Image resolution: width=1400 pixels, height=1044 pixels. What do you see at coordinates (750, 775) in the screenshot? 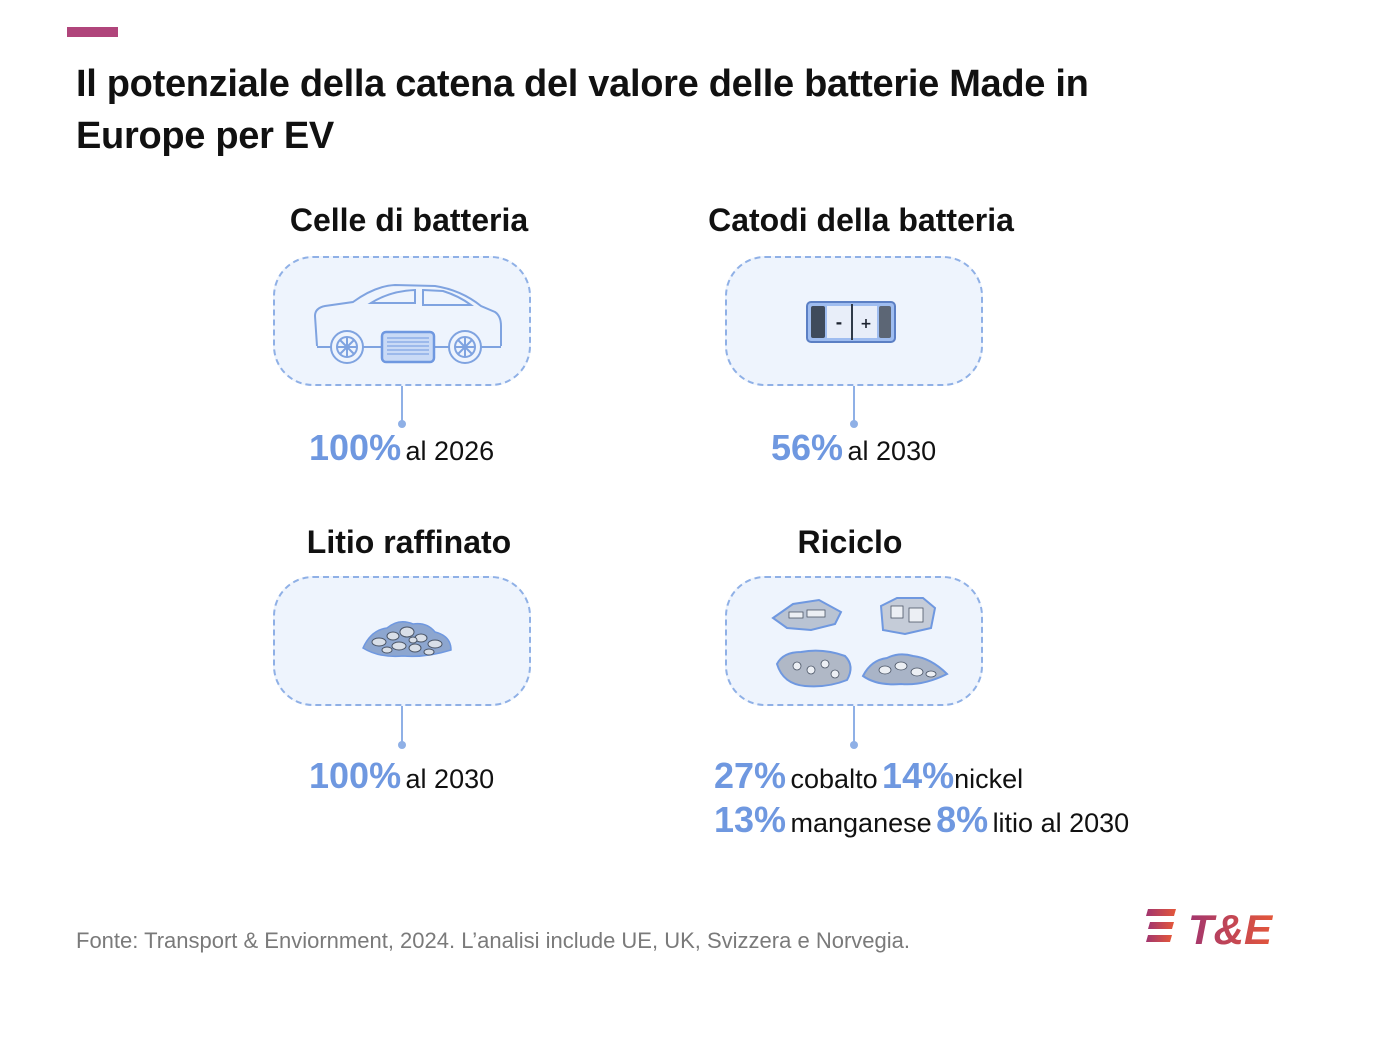
I see `stat-value: 27%` at bounding box center [750, 775].